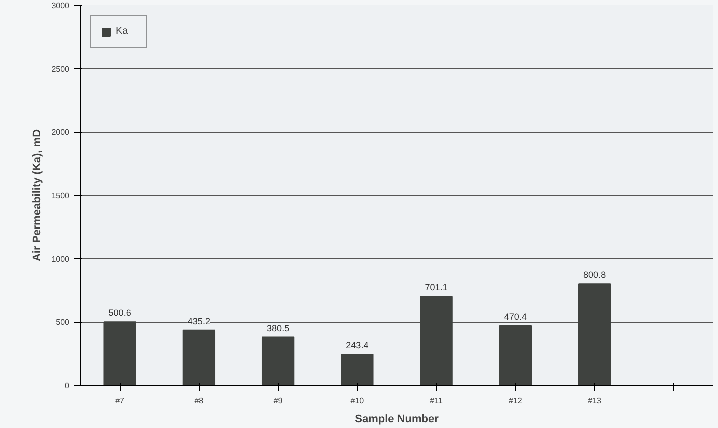 The image size is (718, 428). What do you see at coordinates (199, 401) in the screenshot?
I see `x-tick-label: #8` at bounding box center [199, 401].